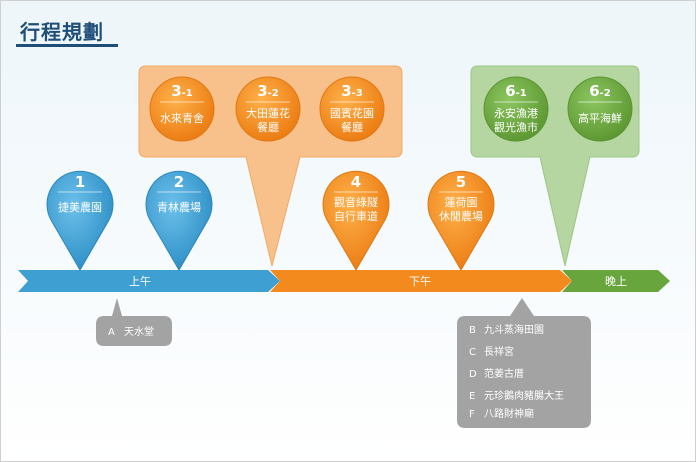 This screenshot has width=696, height=462. I want to click on stop-2-number: 2, so click(179, 182).